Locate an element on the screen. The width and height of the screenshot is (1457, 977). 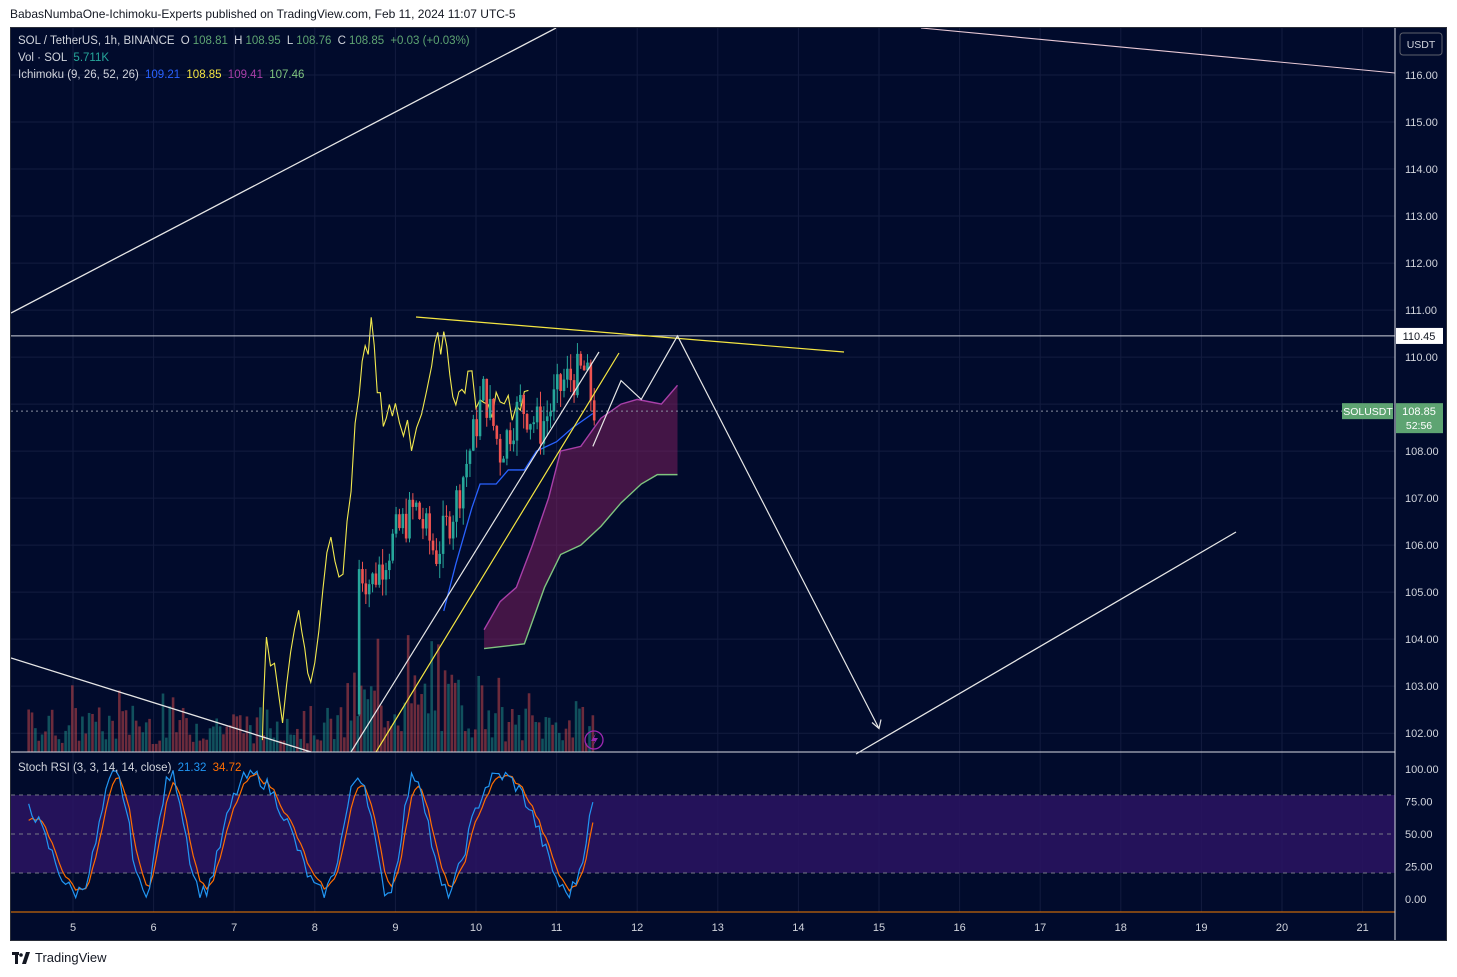
last-price-badge is located at coordinates (1419, 418).